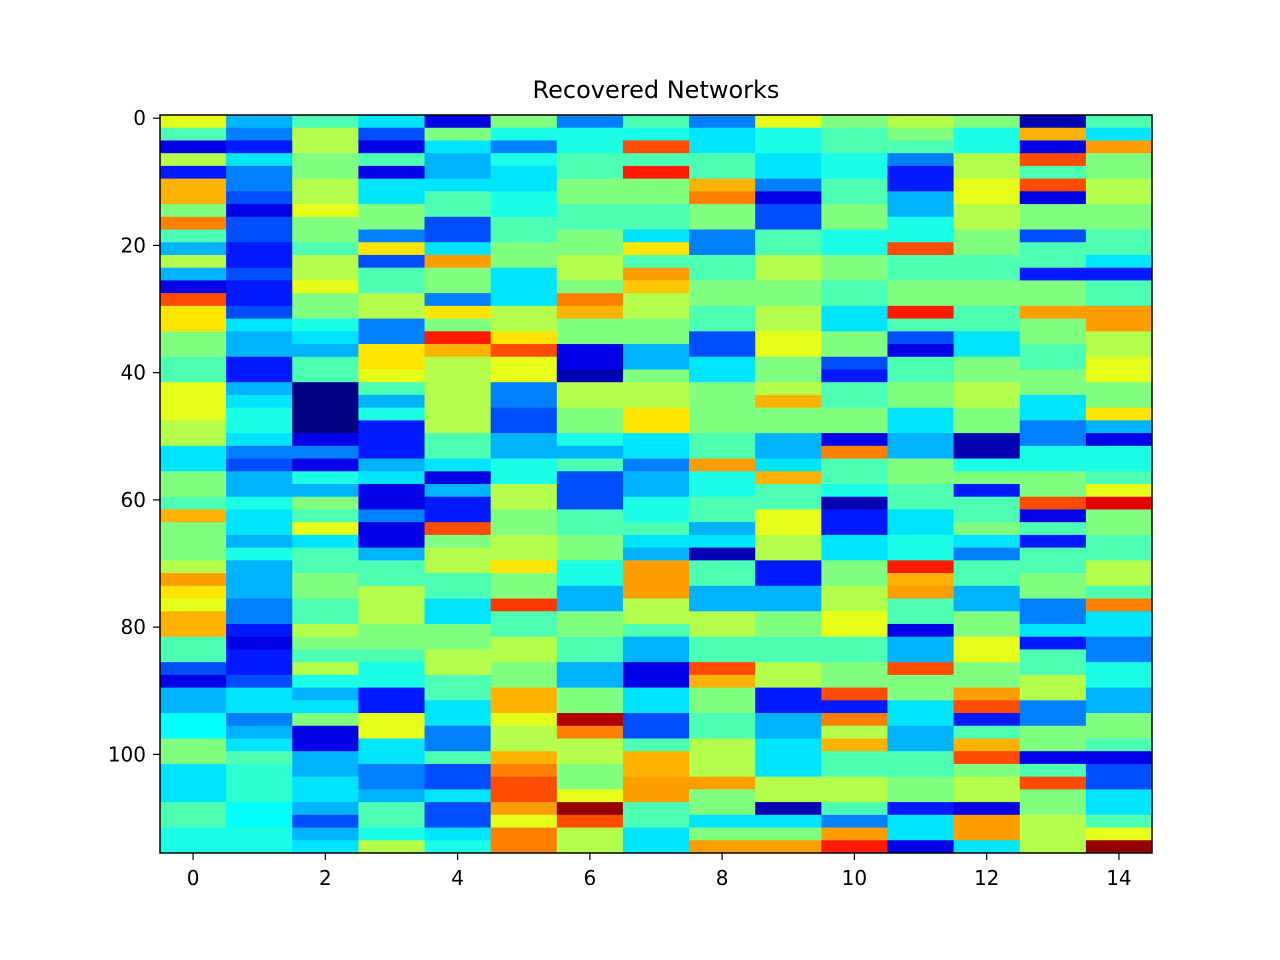 The width and height of the screenshot is (1280, 960). What do you see at coordinates (325, 878) in the screenshot?
I see `x-tick-label: 2` at bounding box center [325, 878].